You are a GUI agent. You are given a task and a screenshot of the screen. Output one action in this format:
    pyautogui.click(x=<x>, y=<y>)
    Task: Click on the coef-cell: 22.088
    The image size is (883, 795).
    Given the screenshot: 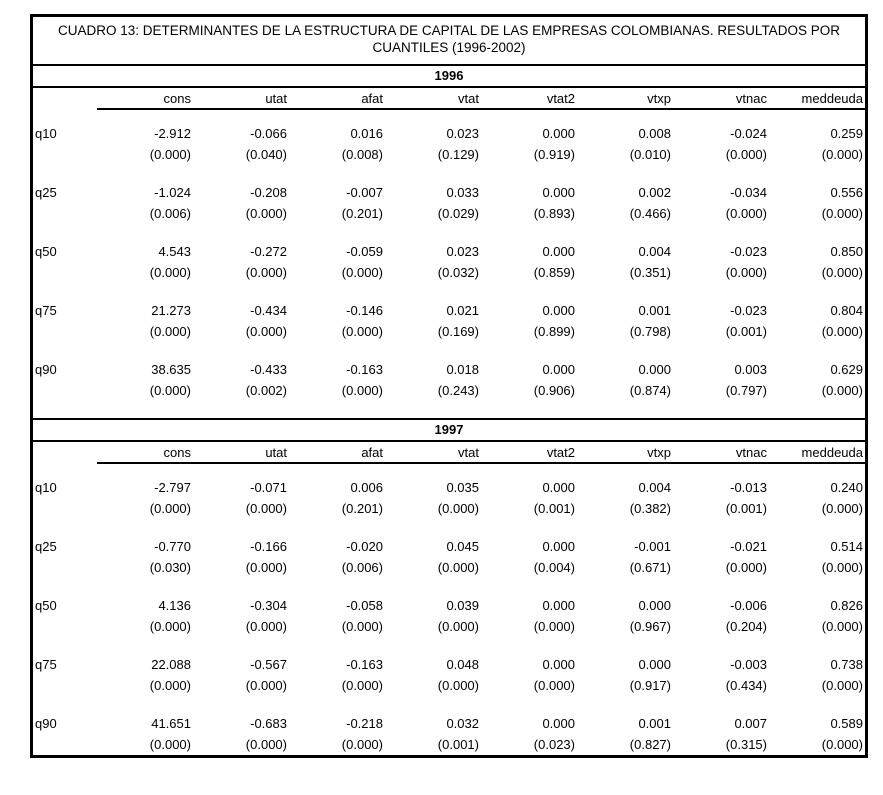 What is the action you would take?
    pyautogui.click(x=171, y=664)
    